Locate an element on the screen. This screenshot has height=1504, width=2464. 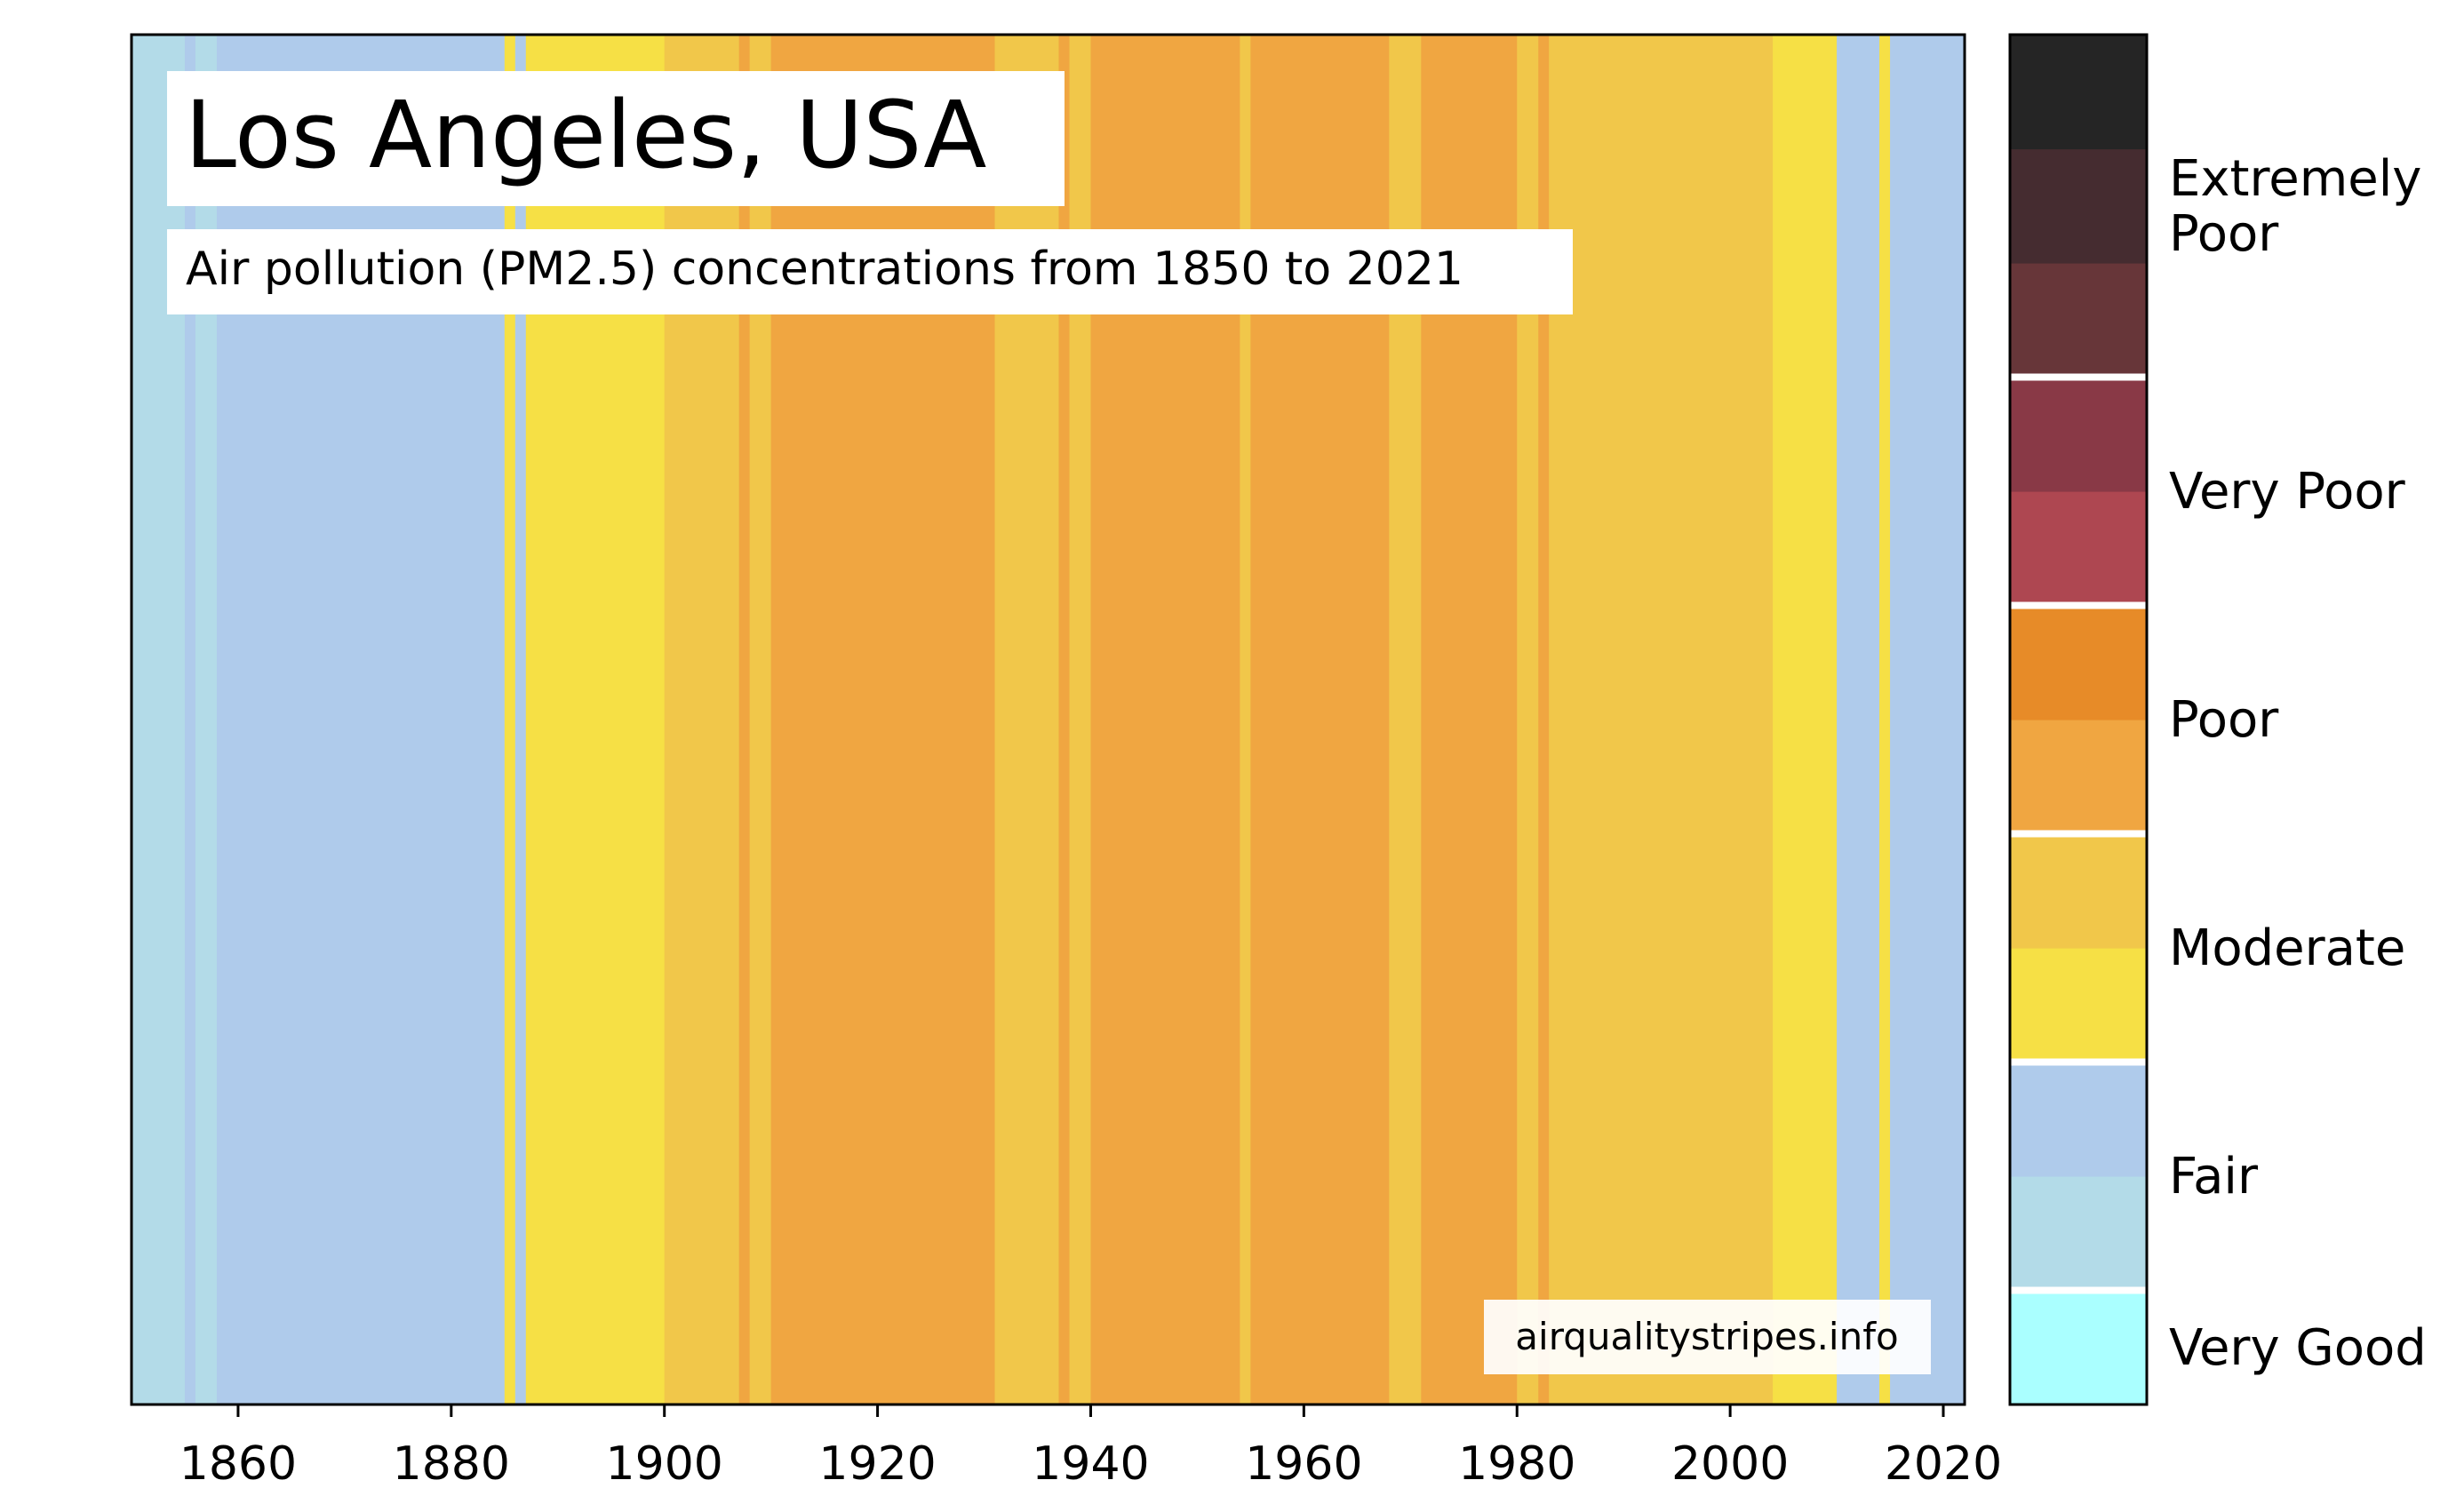
stripe-2015-2022 is located at coordinates (1928, 720).